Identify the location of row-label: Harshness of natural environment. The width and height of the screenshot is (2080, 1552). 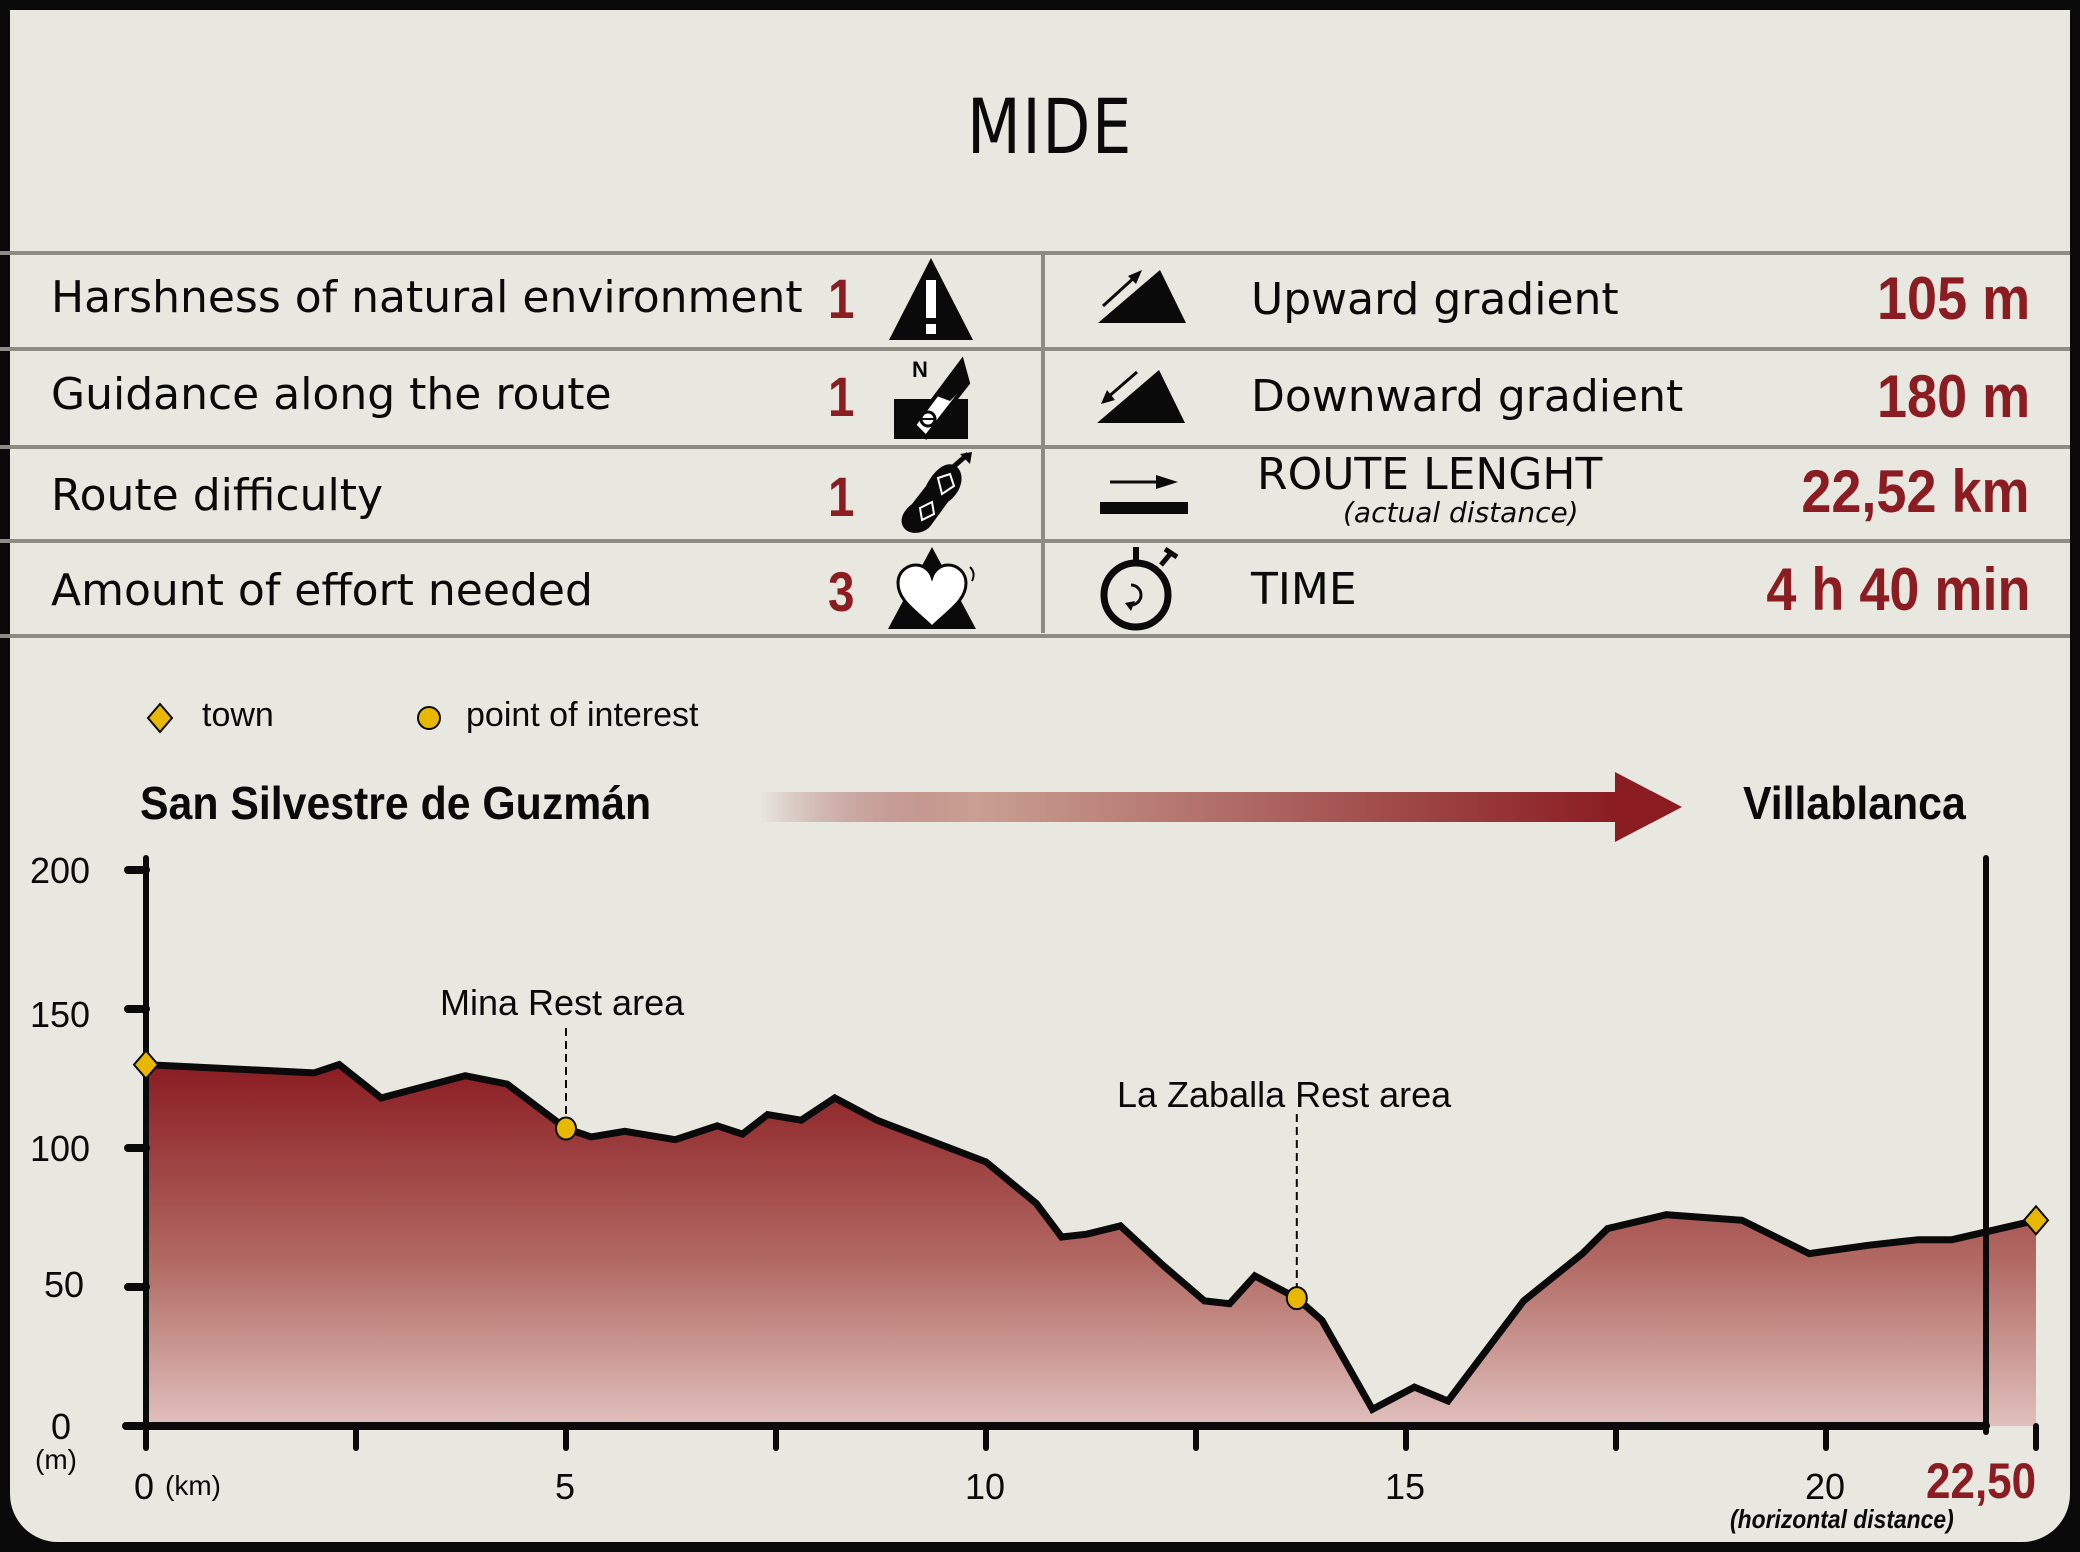
(427, 297).